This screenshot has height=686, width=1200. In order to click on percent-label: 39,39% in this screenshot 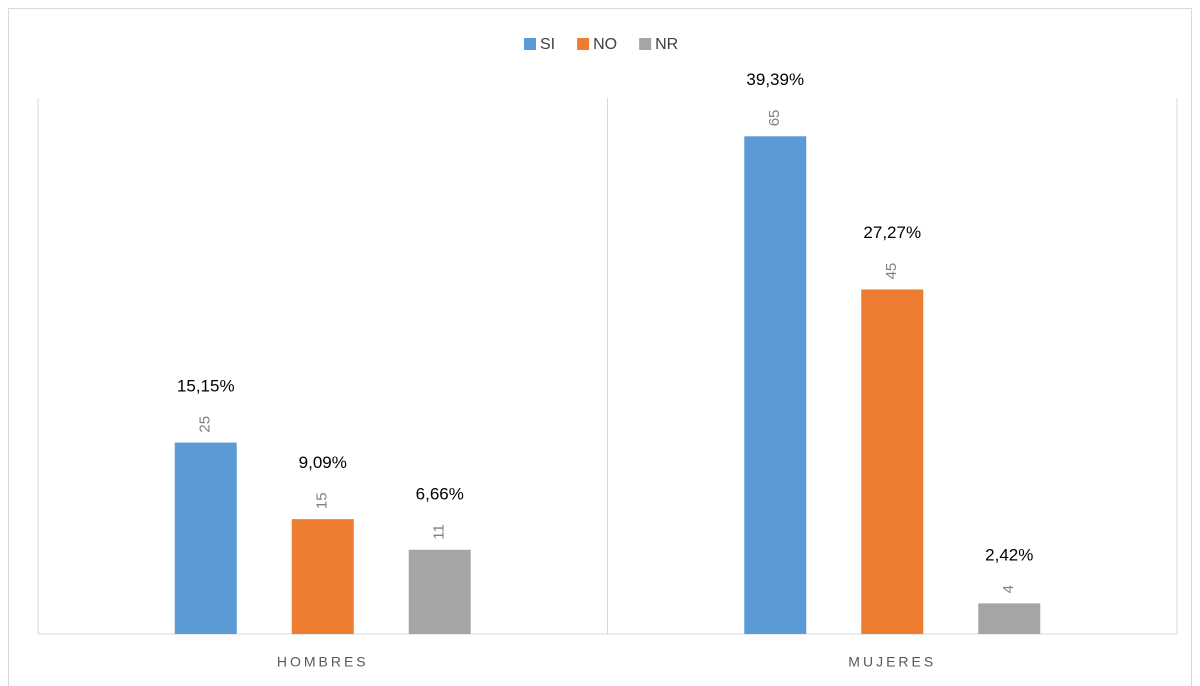, I will do `click(775, 79)`.